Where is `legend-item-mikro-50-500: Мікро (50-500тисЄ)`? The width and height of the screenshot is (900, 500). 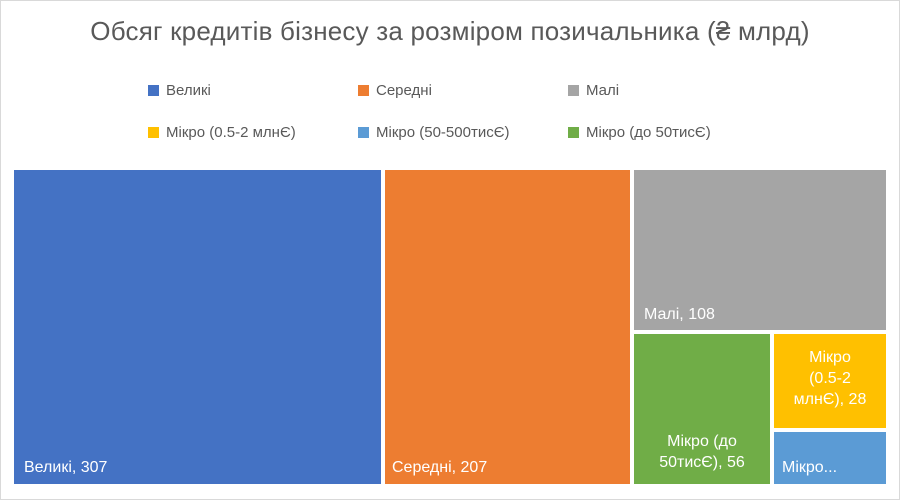
legend-item-mikro-50-500: Мікро (50-500тисЄ) is located at coordinates (433, 132).